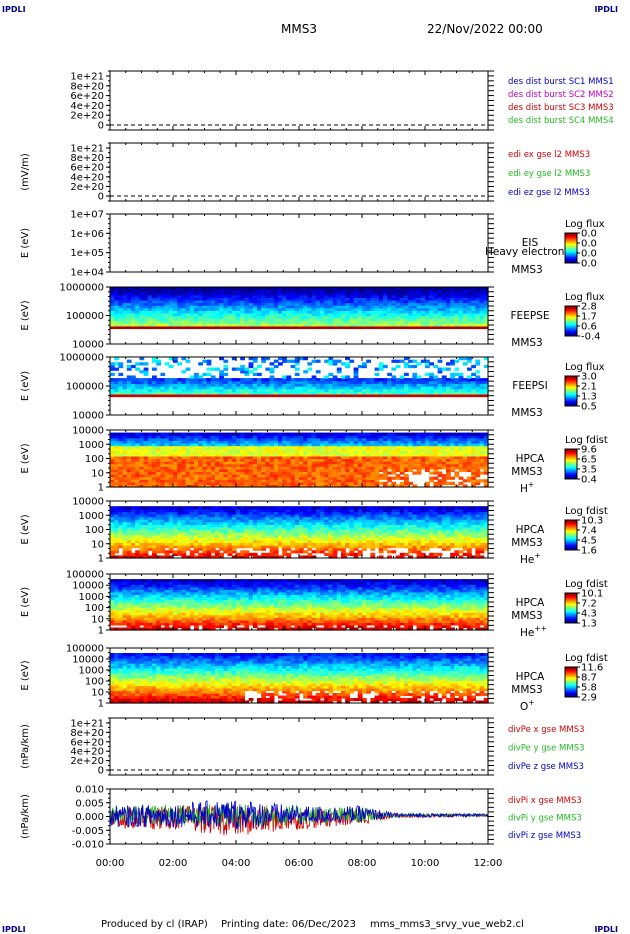  Describe the element at coordinates (589, 317) in the screenshot. I see `colorbar-tick-label: 1.7` at that location.